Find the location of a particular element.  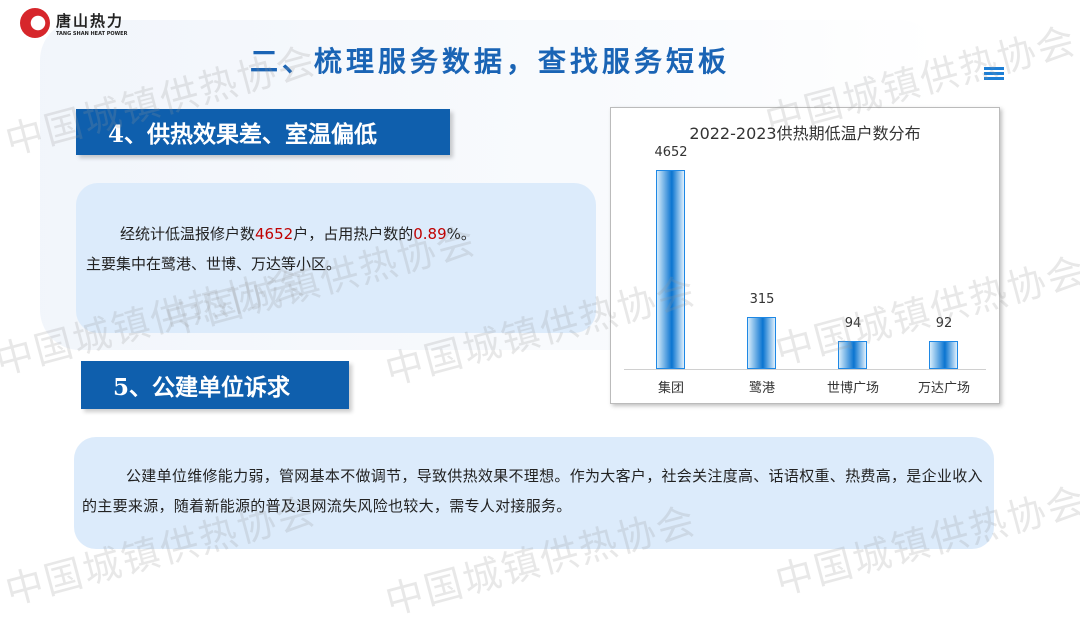

page-title: 二、梳理服务数据，查找服务短板 is located at coordinates (490, 61).